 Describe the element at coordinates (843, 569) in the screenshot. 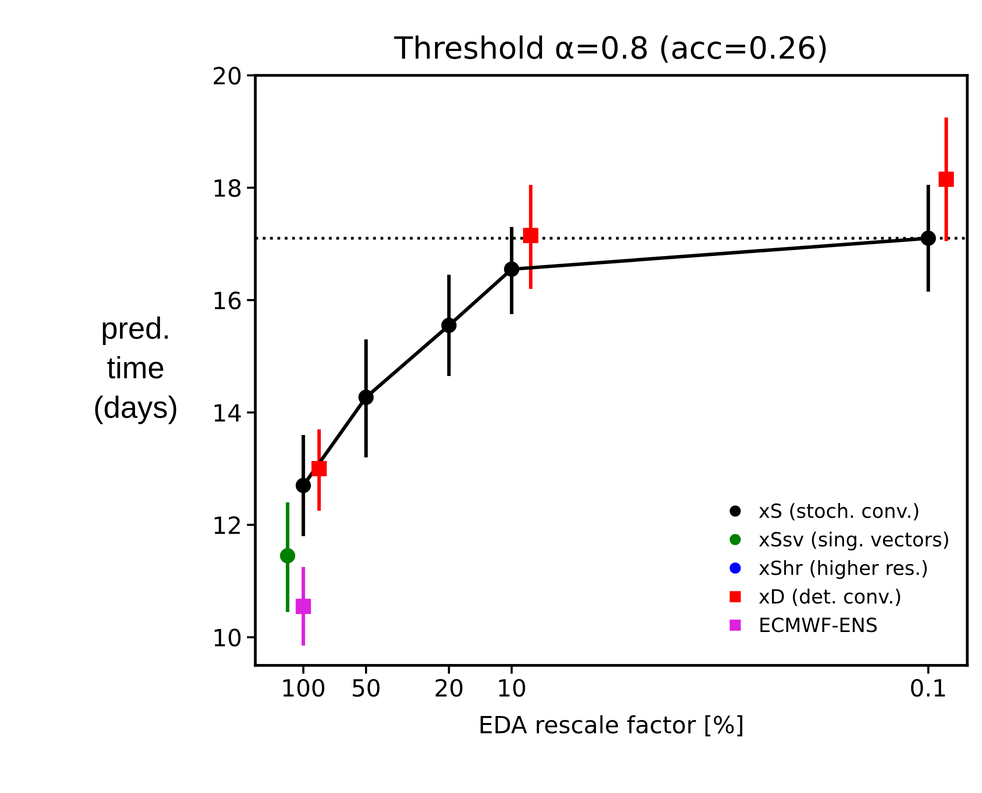

I see `legend-label: xShr (higher res.)` at that location.